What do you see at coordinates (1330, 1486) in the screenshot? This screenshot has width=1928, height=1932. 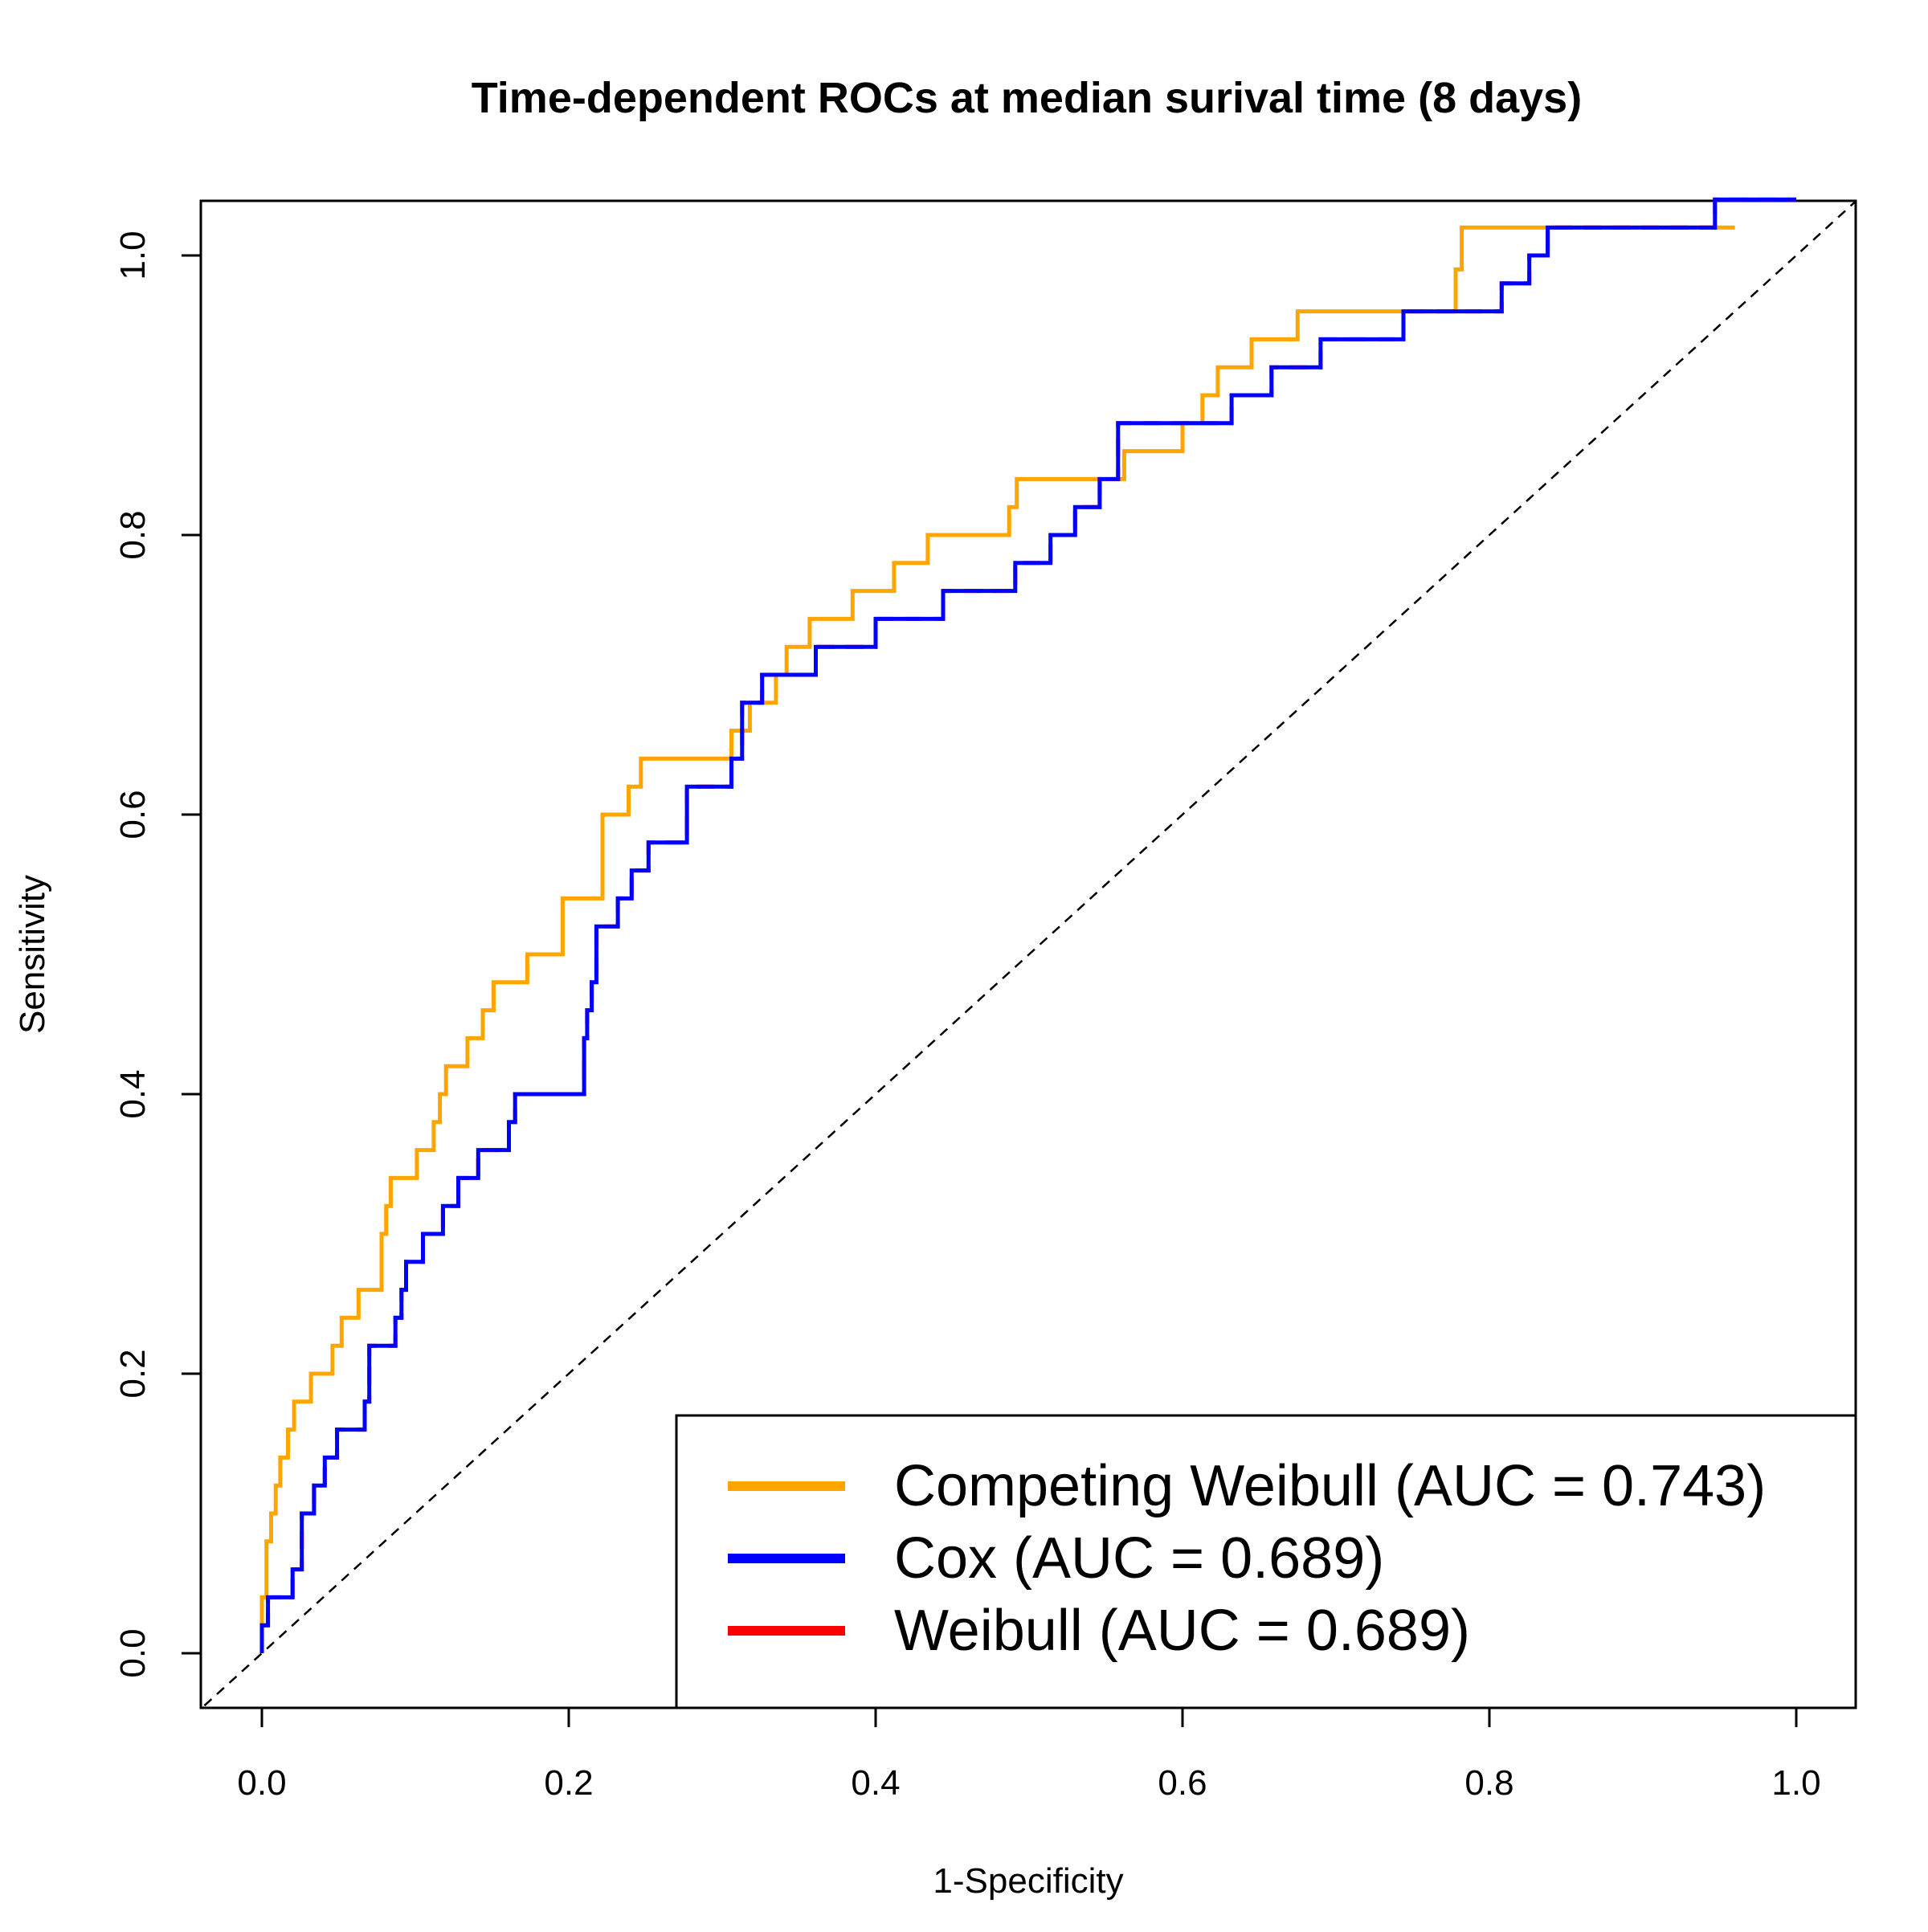 I see `legend-label-0: Competing Weibull (AUC = 0.743)` at bounding box center [1330, 1486].